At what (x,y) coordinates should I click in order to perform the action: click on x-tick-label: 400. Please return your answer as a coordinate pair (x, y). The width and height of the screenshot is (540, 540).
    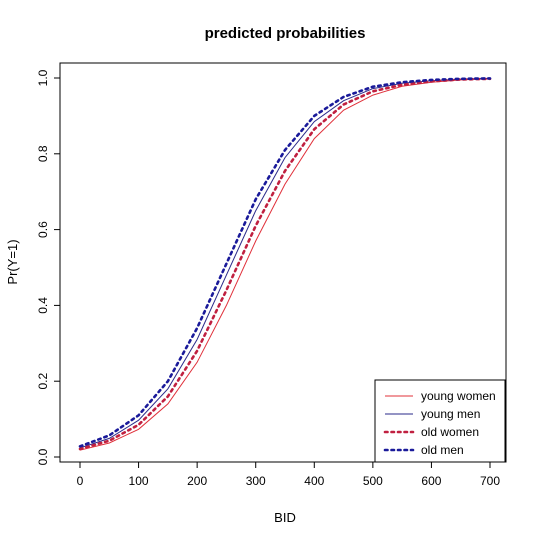
    Looking at the image, I should click on (314, 481).